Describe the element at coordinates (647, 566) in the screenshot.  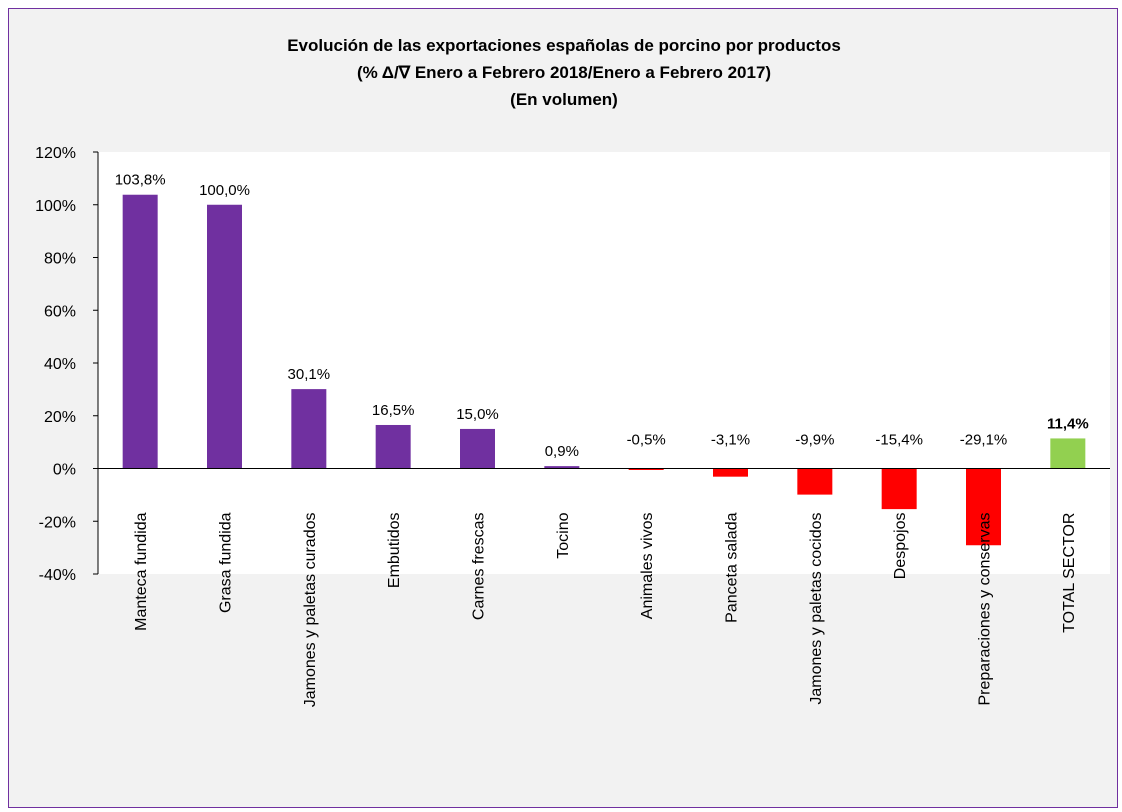
I see `category-label: Animales vivos` at that location.